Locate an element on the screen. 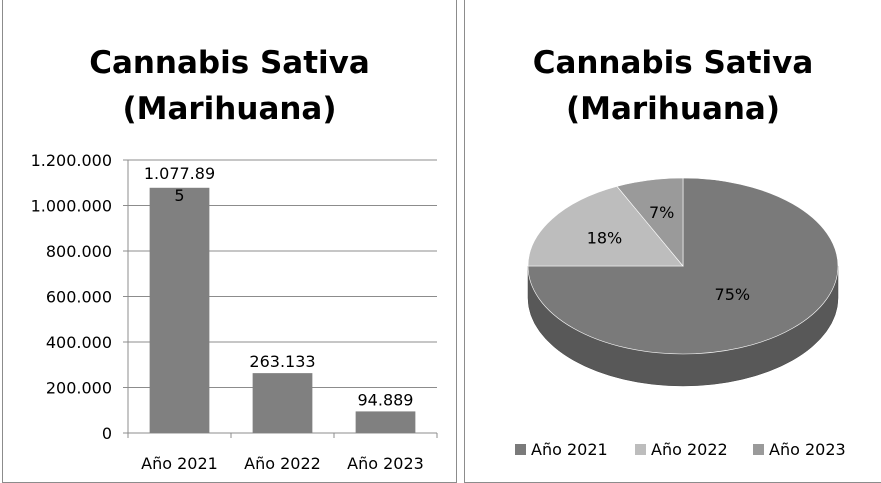 The height and width of the screenshot is (483, 881). pie-chart-title-line1: Cannabis Sativa is located at coordinates (673, 63).